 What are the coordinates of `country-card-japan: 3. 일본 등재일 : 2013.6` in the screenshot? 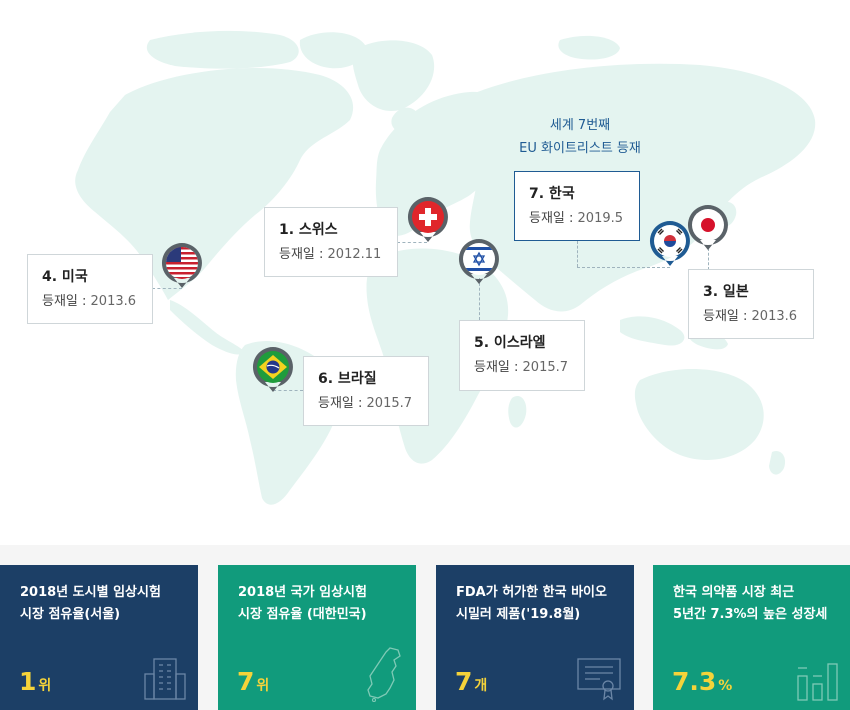 It's located at (751, 304).